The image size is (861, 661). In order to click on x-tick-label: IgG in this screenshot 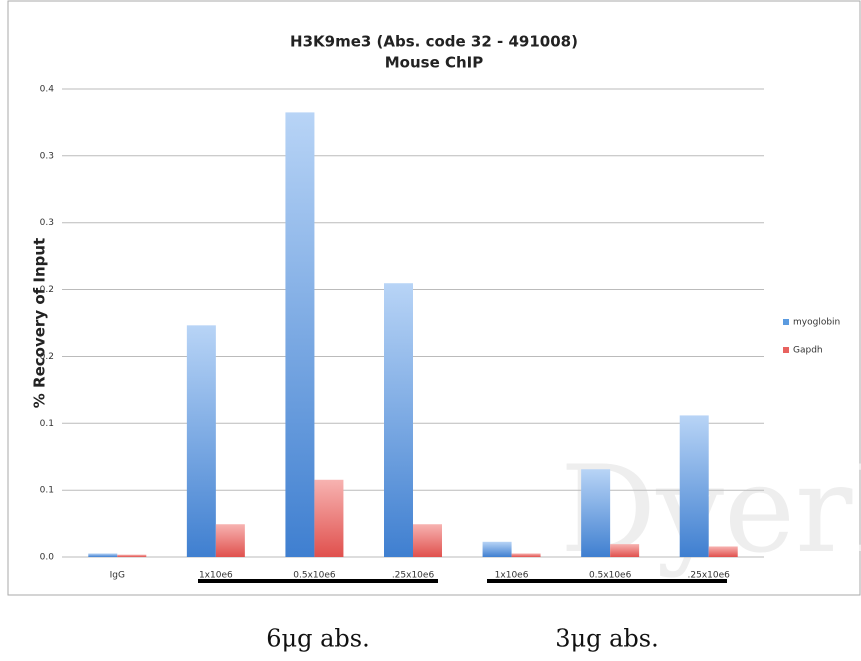, I will do `click(117, 576)`.